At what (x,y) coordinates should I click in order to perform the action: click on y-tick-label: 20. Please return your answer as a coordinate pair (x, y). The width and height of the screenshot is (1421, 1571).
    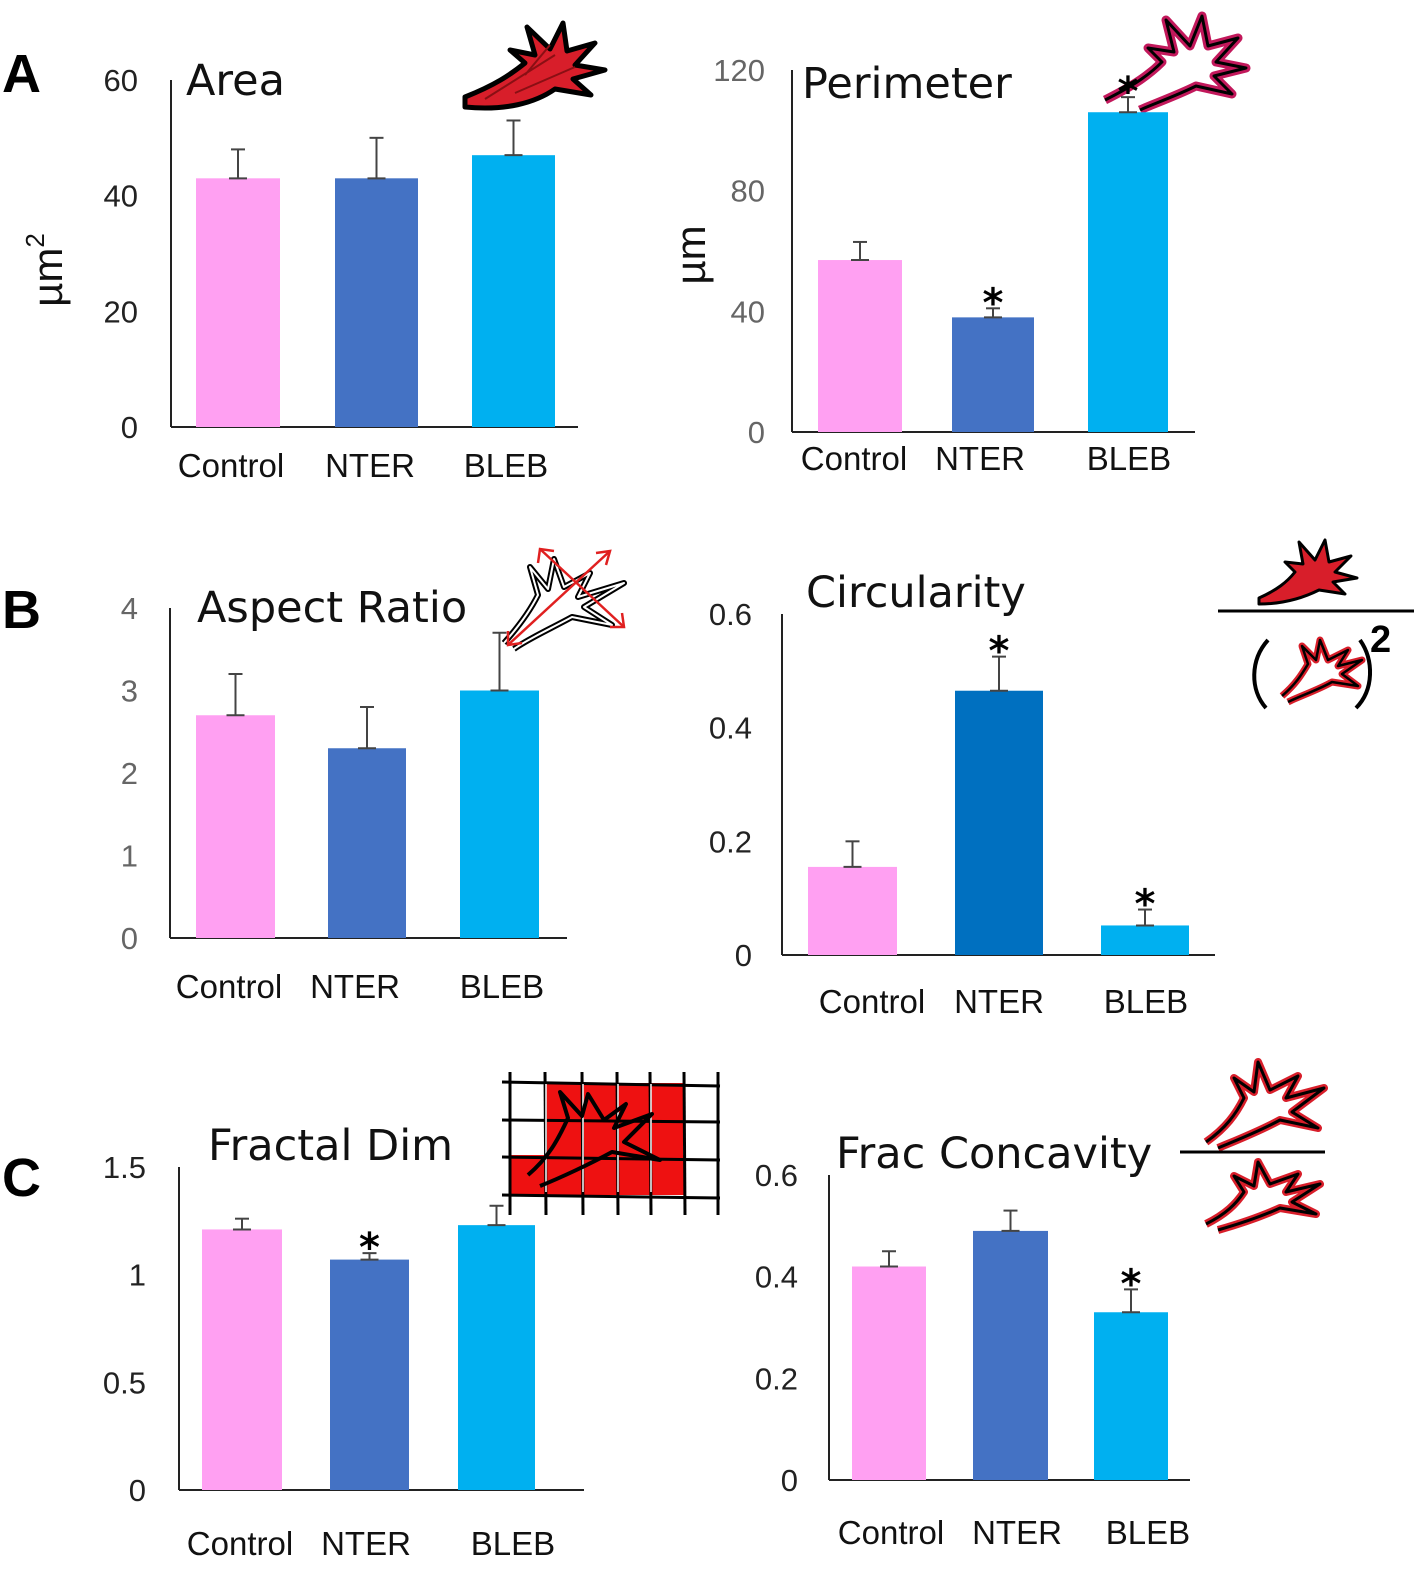
    Looking at the image, I should click on (121, 311).